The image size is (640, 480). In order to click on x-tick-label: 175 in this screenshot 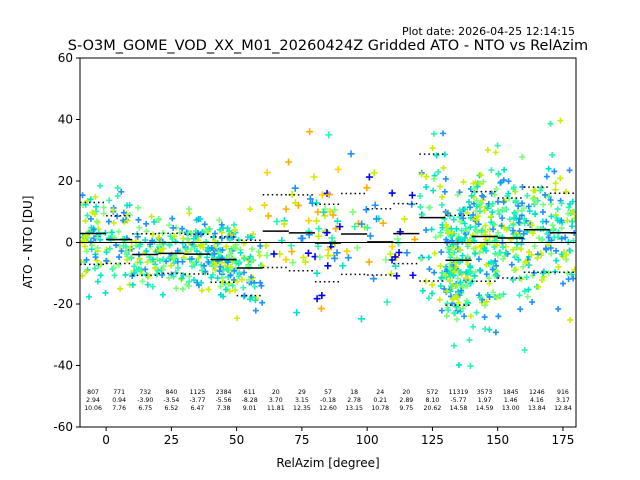, I will do `click(562, 440)`.